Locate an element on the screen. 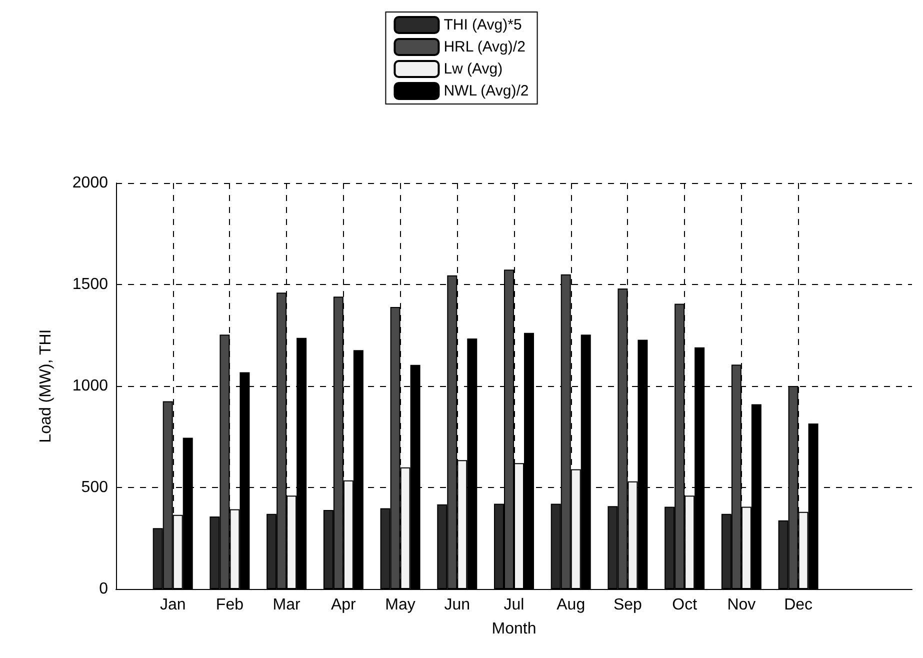 Image resolution: width=923 pixels, height=658 pixels. x-tick-label: Jun is located at coordinates (457, 605).